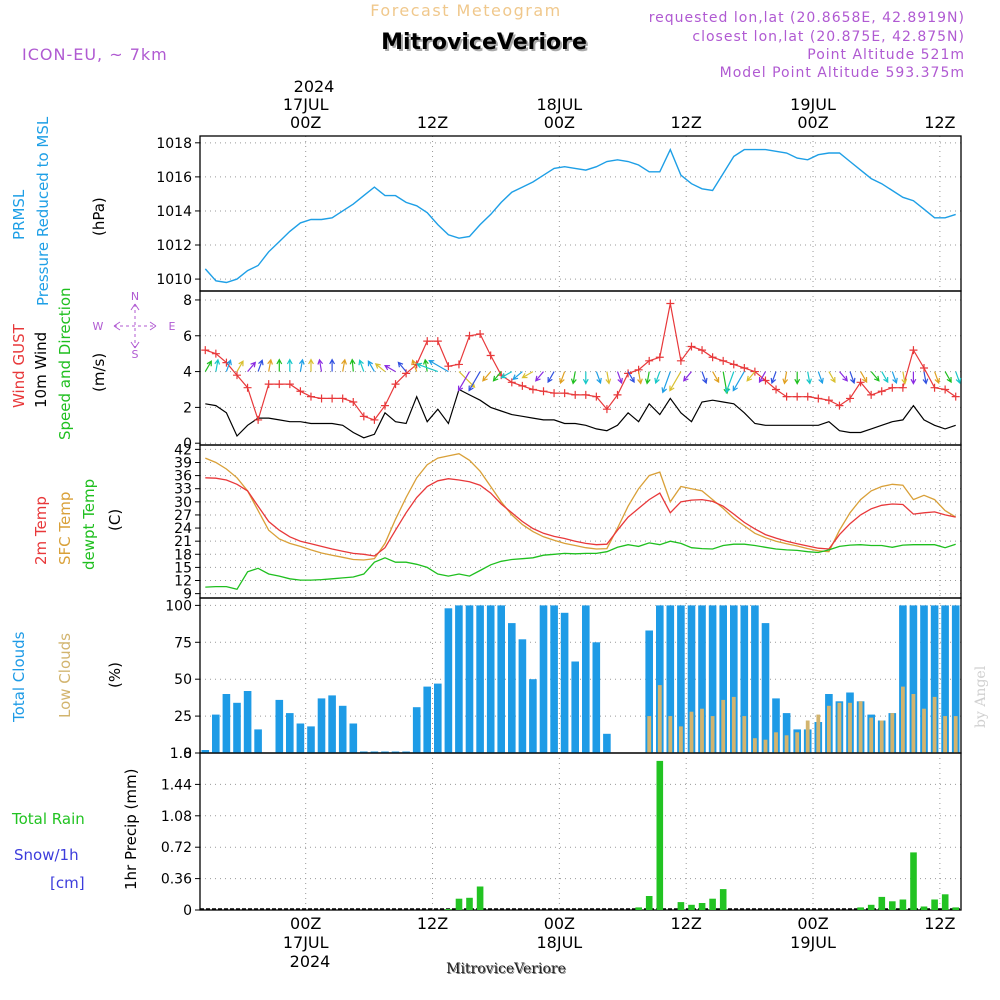 Image resolution: width=1000 pixels, height=1000 pixels. Describe the element at coordinates (48, 819) in the screenshot. I see `precip-label-rain: Total Rain` at that location.